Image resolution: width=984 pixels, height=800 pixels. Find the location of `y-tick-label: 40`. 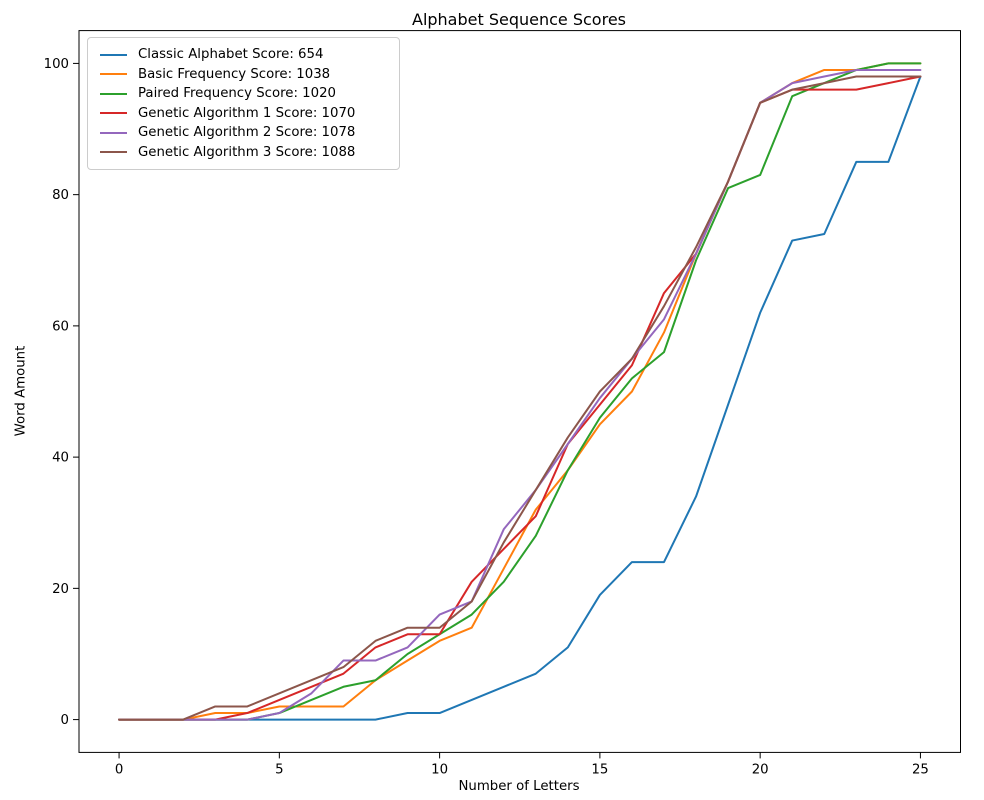

y-tick-label: 40 is located at coordinates (60, 458).